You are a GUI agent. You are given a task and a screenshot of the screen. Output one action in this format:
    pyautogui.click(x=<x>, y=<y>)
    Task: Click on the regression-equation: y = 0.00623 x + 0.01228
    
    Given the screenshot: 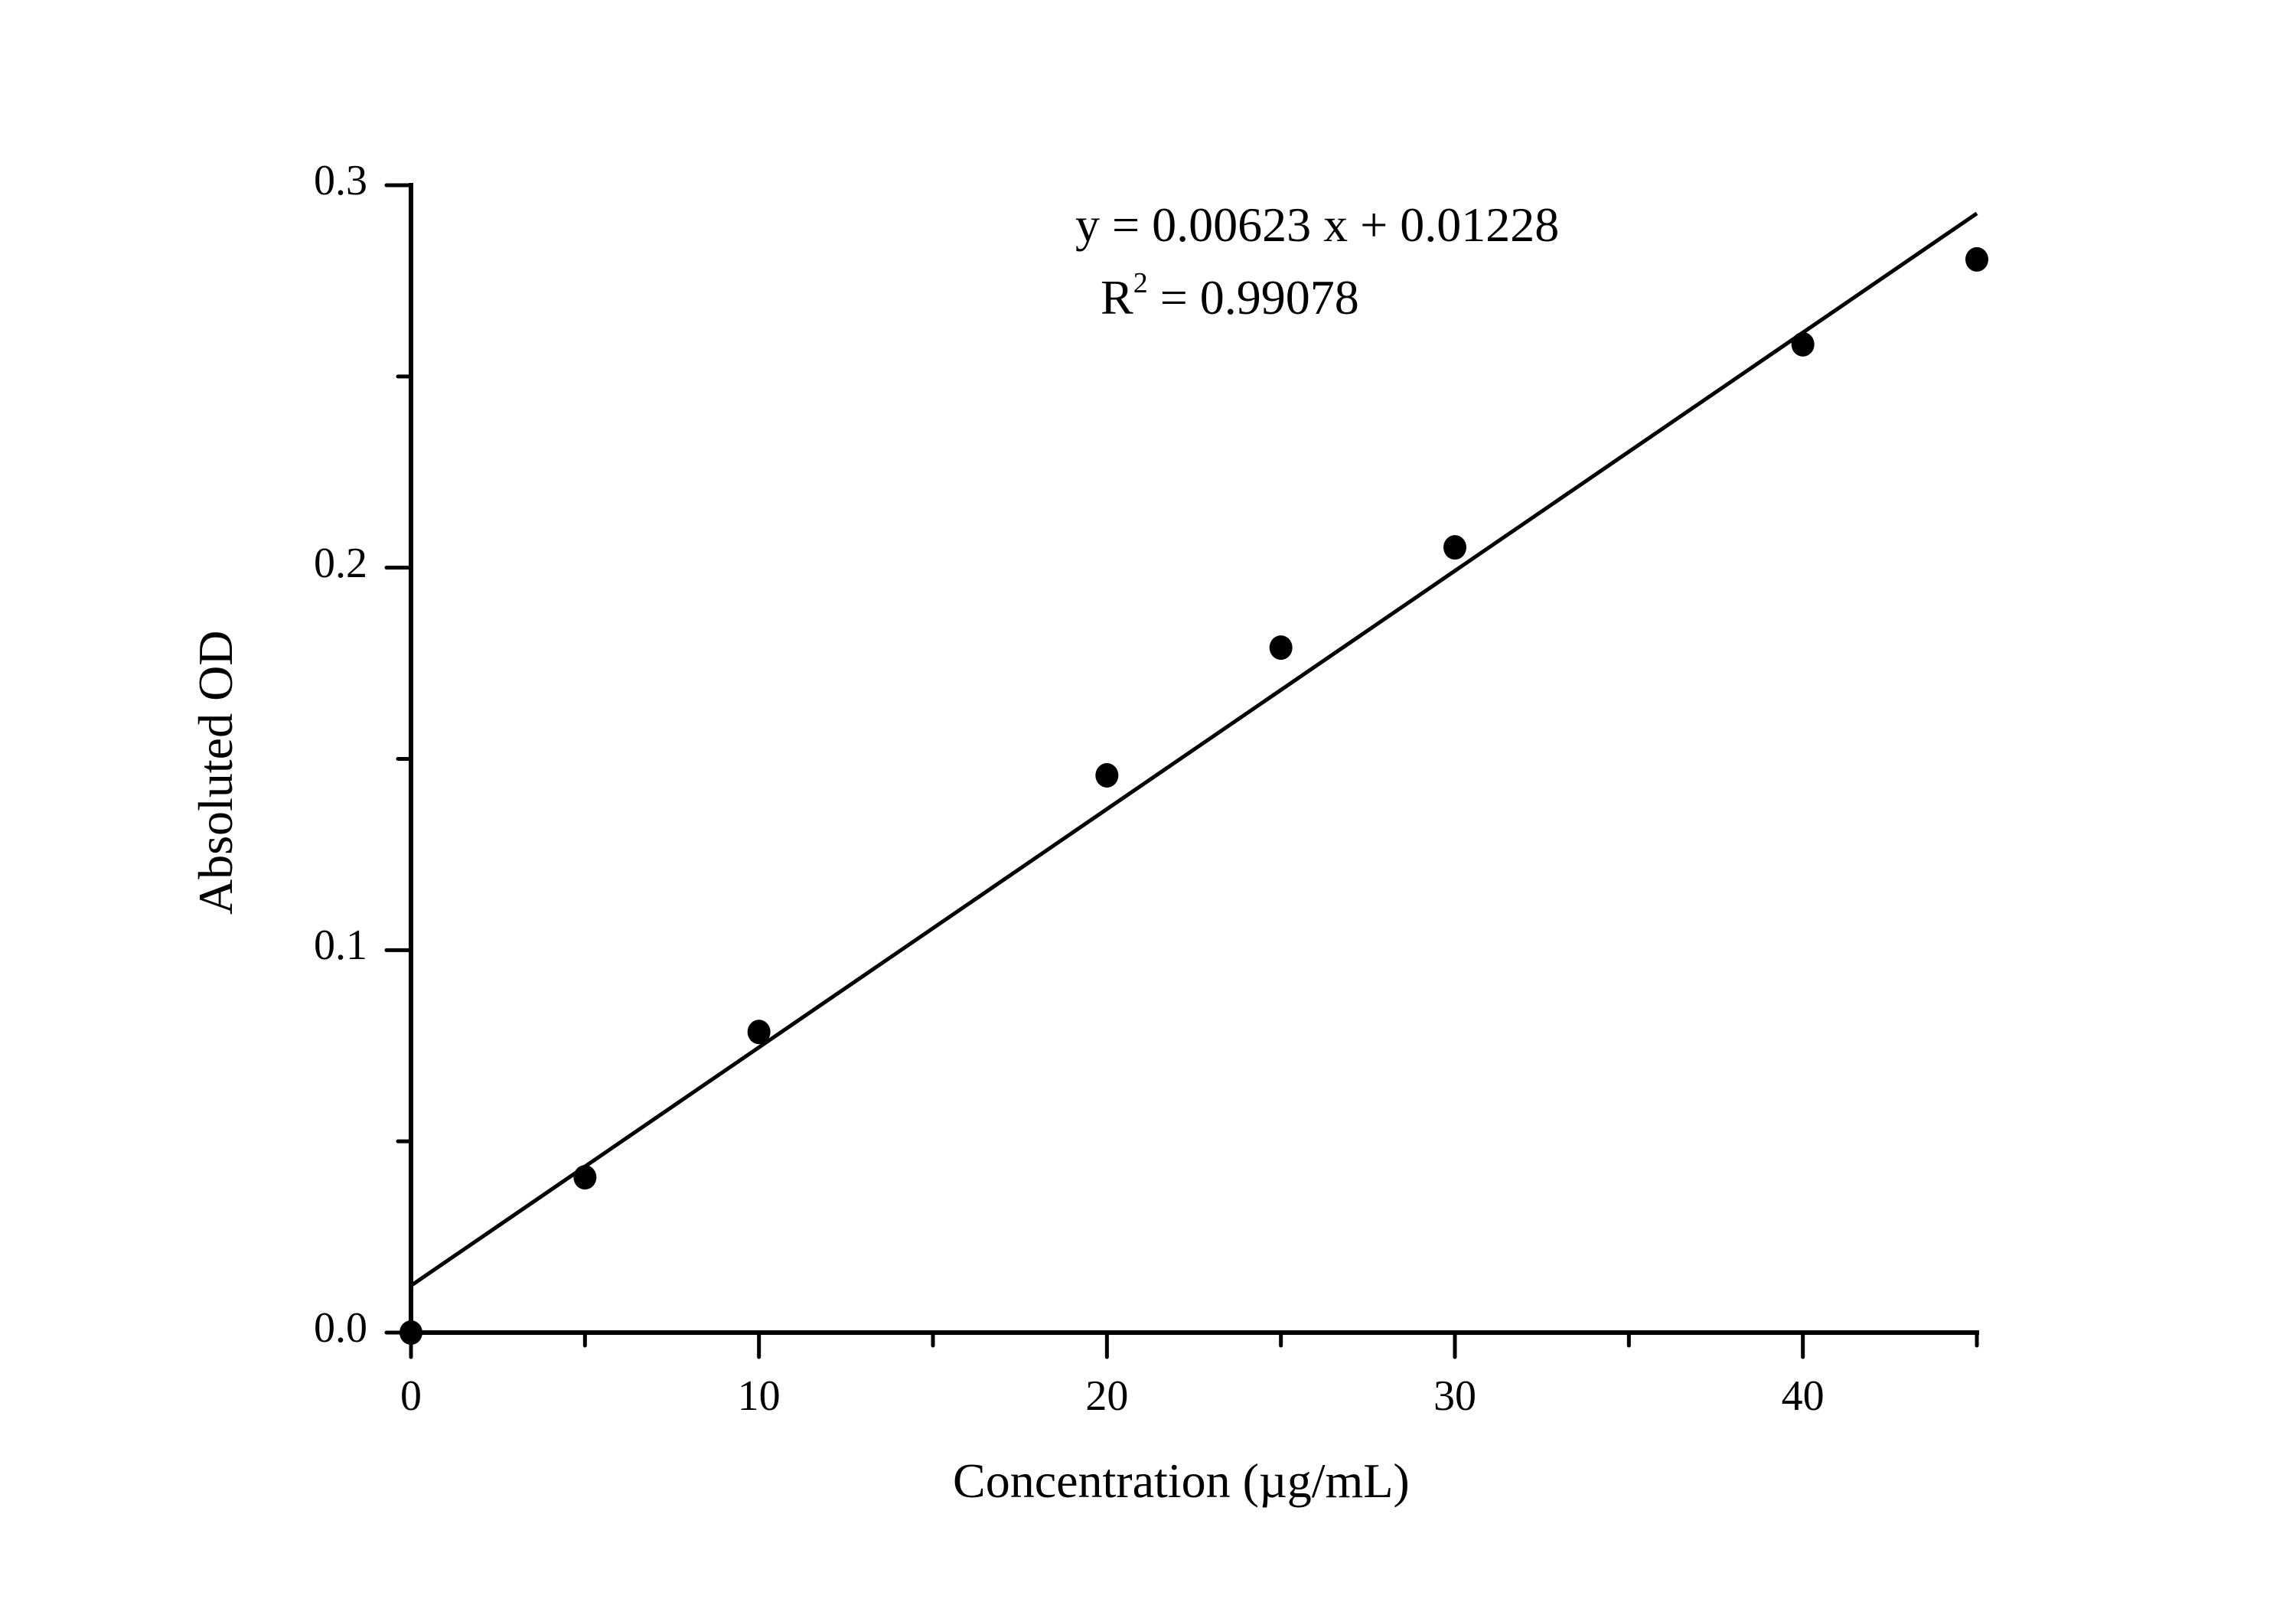 What is the action you would take?
    pyautogui.click(x=1317, y=224)
    